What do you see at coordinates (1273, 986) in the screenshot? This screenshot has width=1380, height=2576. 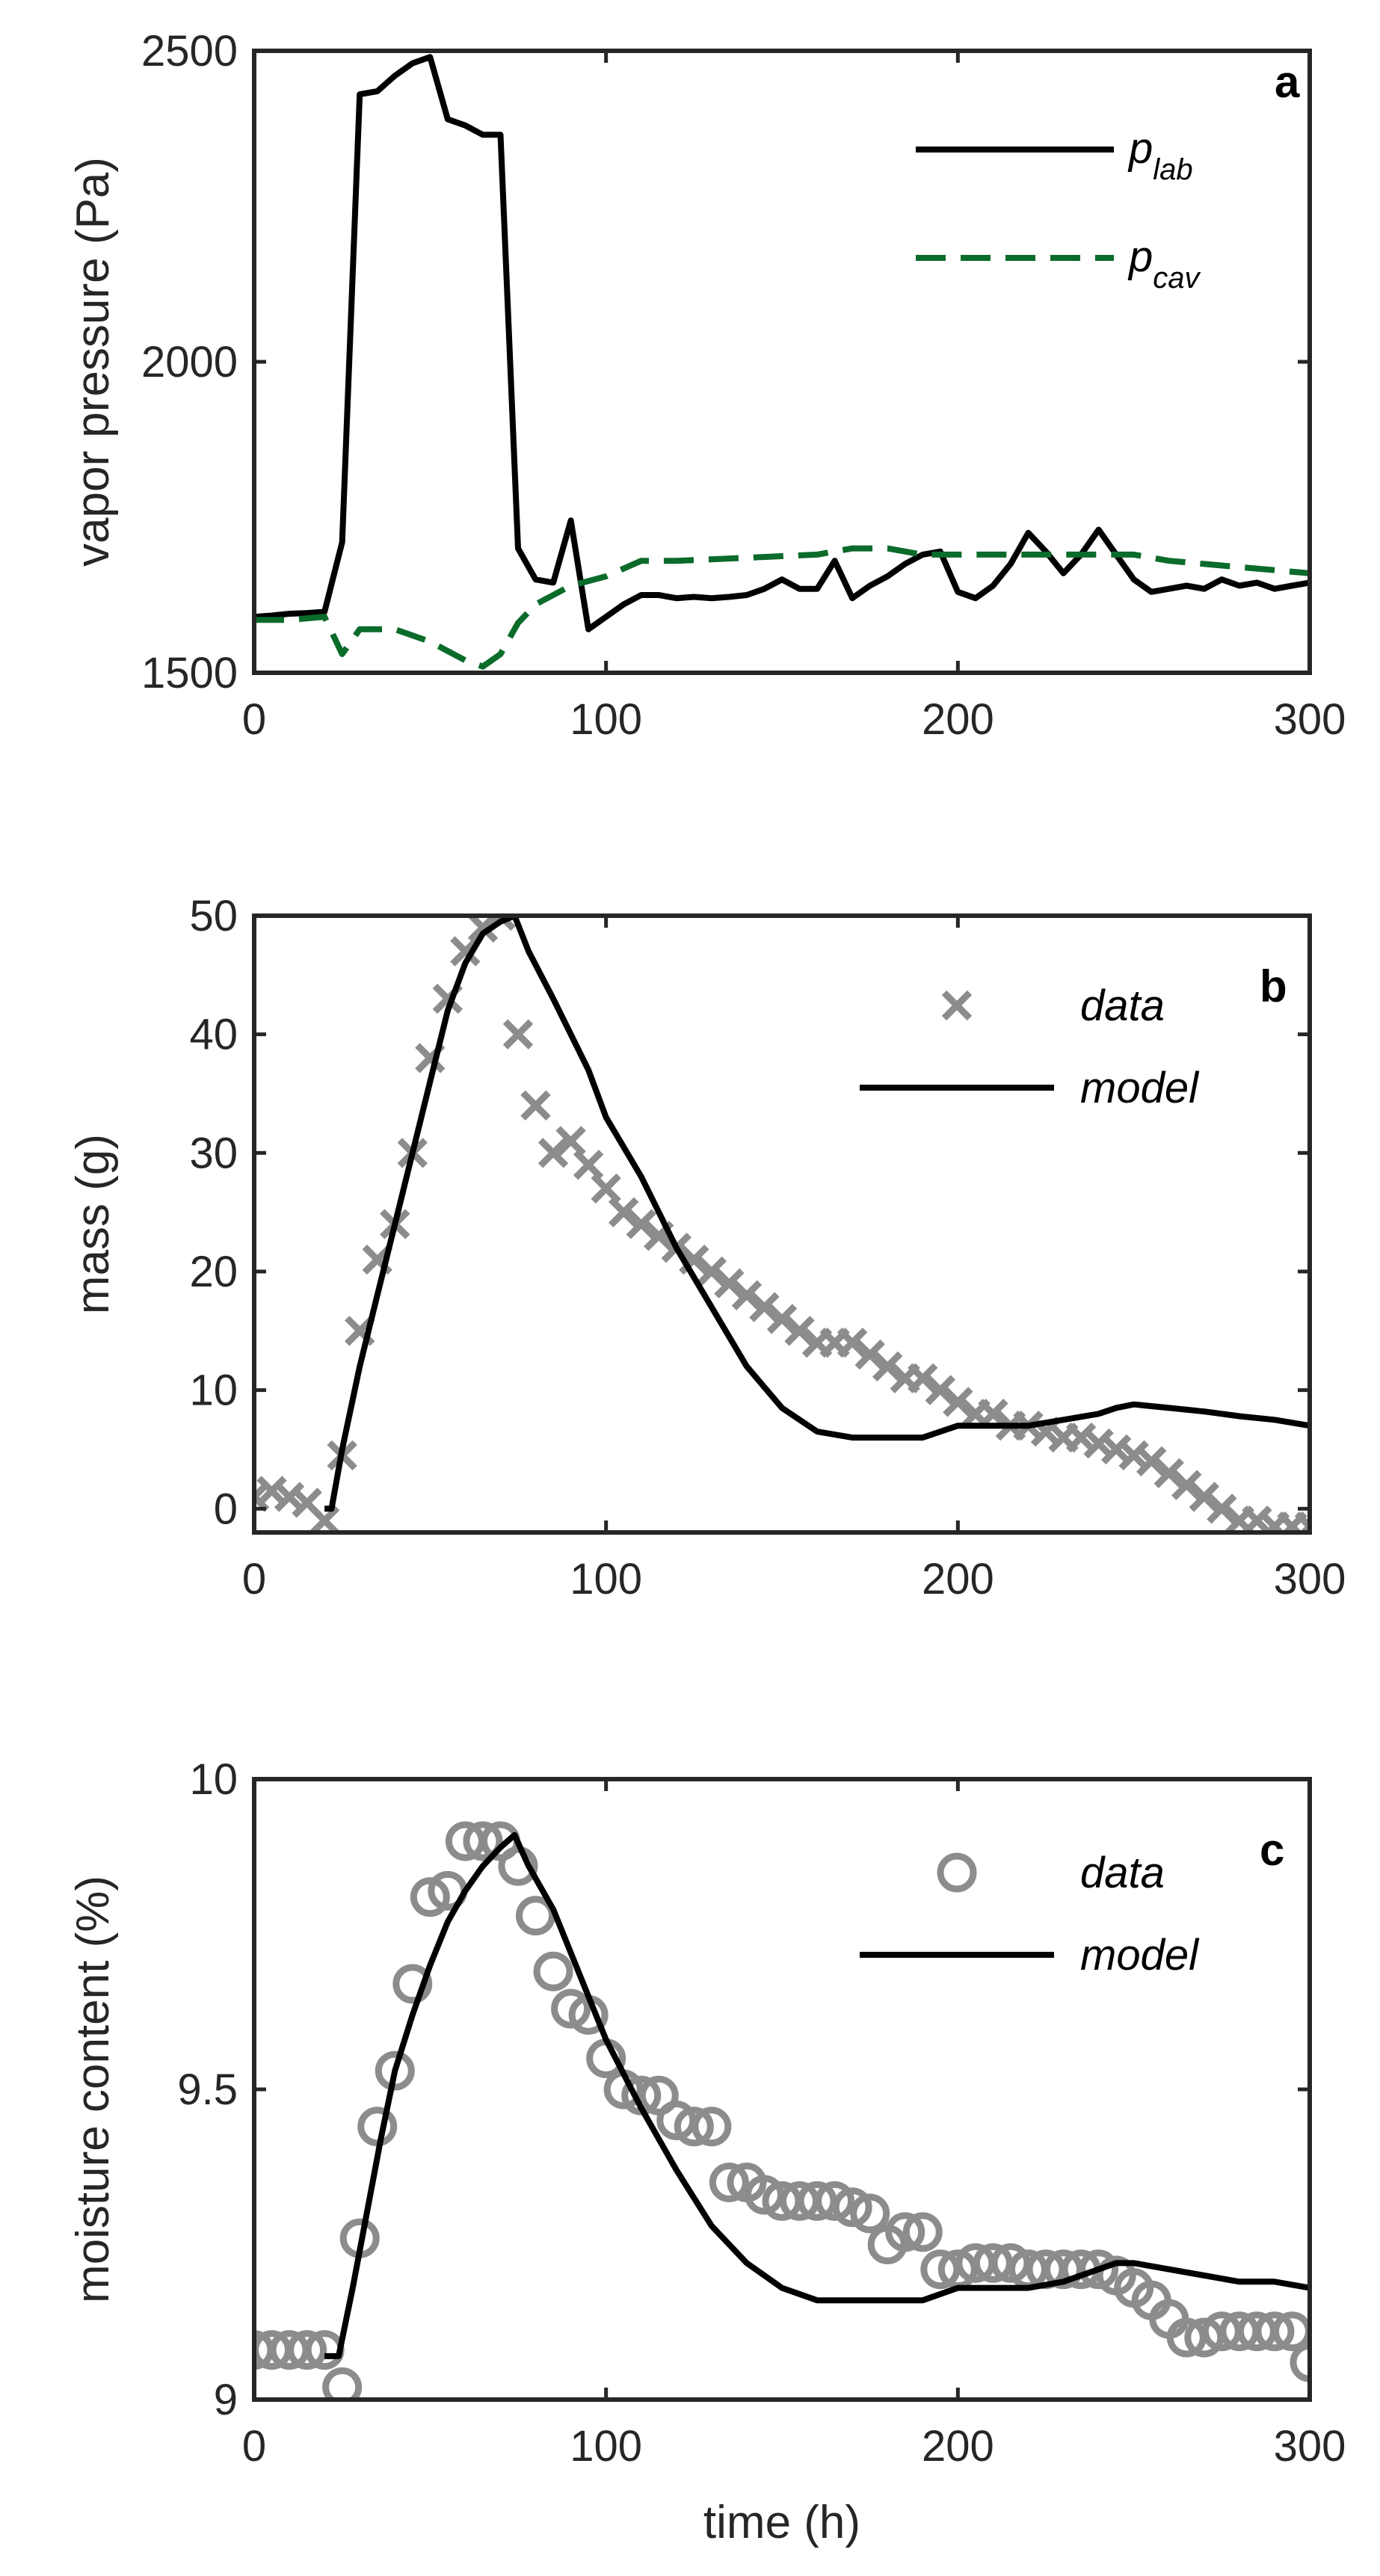 I see `panel-letter: b` at bounding box center [1273, 986].